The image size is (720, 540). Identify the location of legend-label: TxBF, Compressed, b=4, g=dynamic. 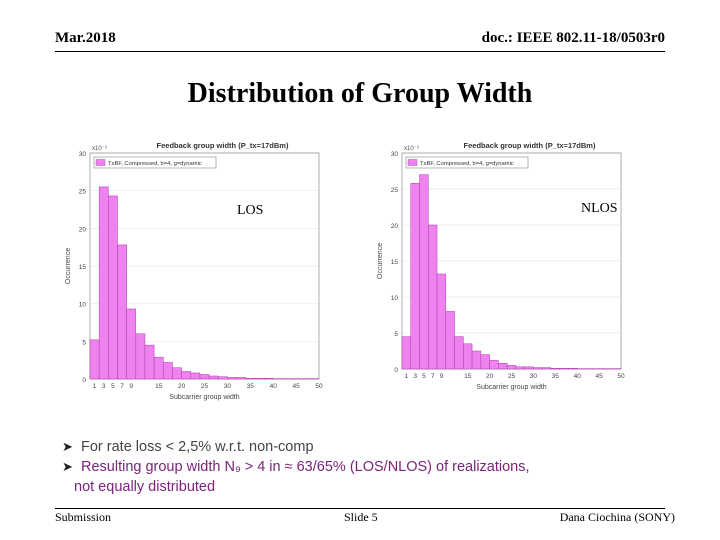
(155, 164).